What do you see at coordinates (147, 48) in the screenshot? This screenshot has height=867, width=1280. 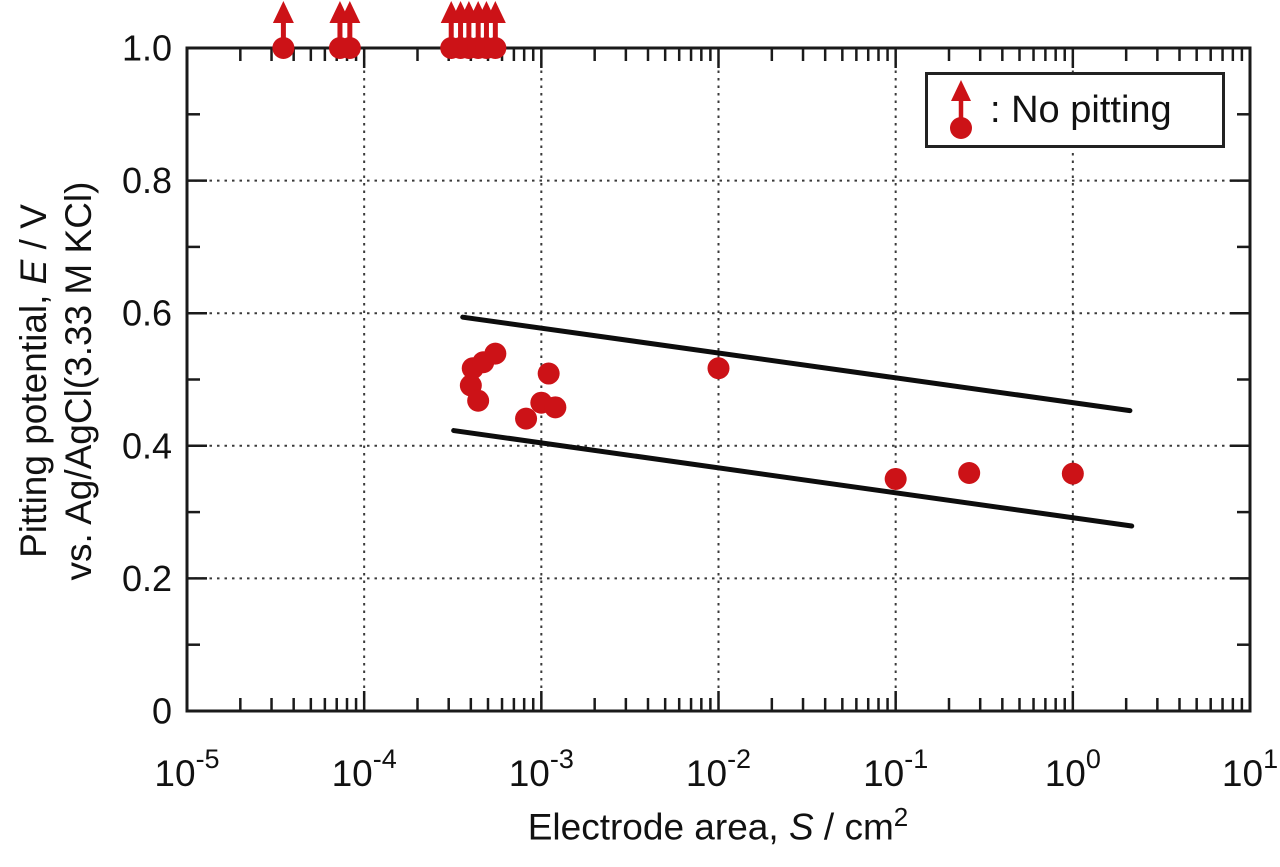 I see `y-tick-label: 1.0` at bounding box center [147, 48].